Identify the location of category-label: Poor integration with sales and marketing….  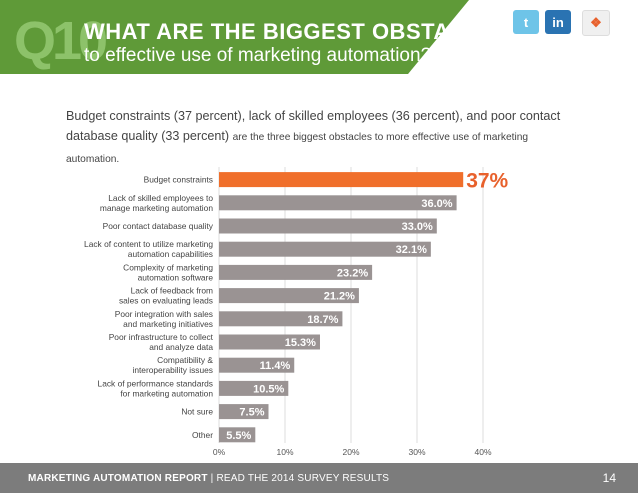
(164, 319).